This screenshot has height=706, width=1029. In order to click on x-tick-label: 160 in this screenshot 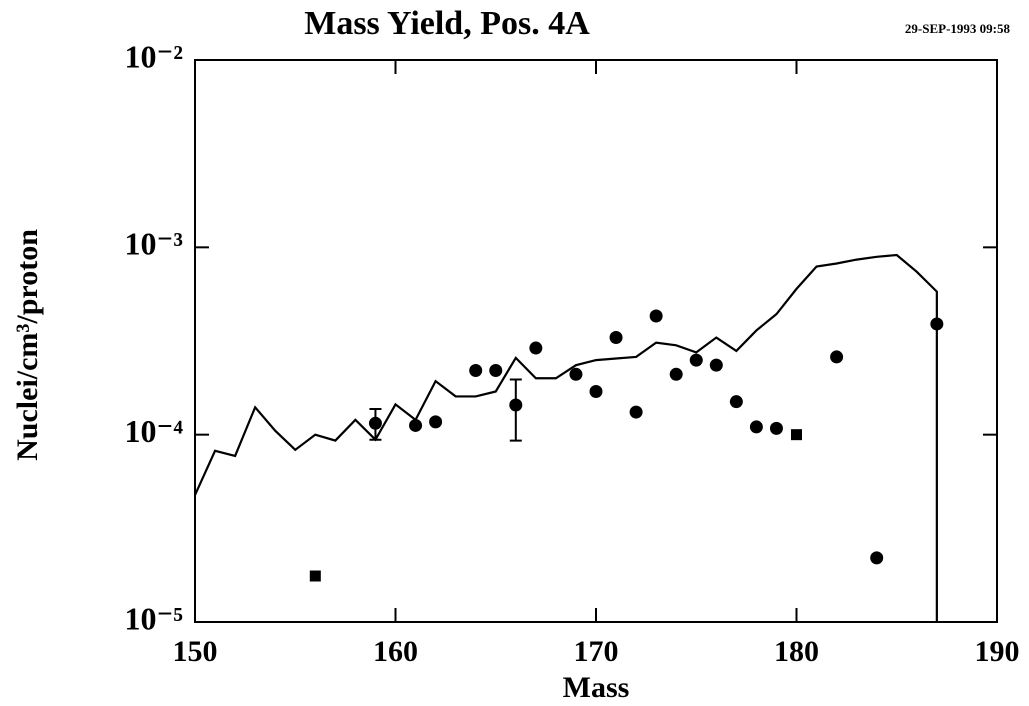, I will do `click(395, 651)`.